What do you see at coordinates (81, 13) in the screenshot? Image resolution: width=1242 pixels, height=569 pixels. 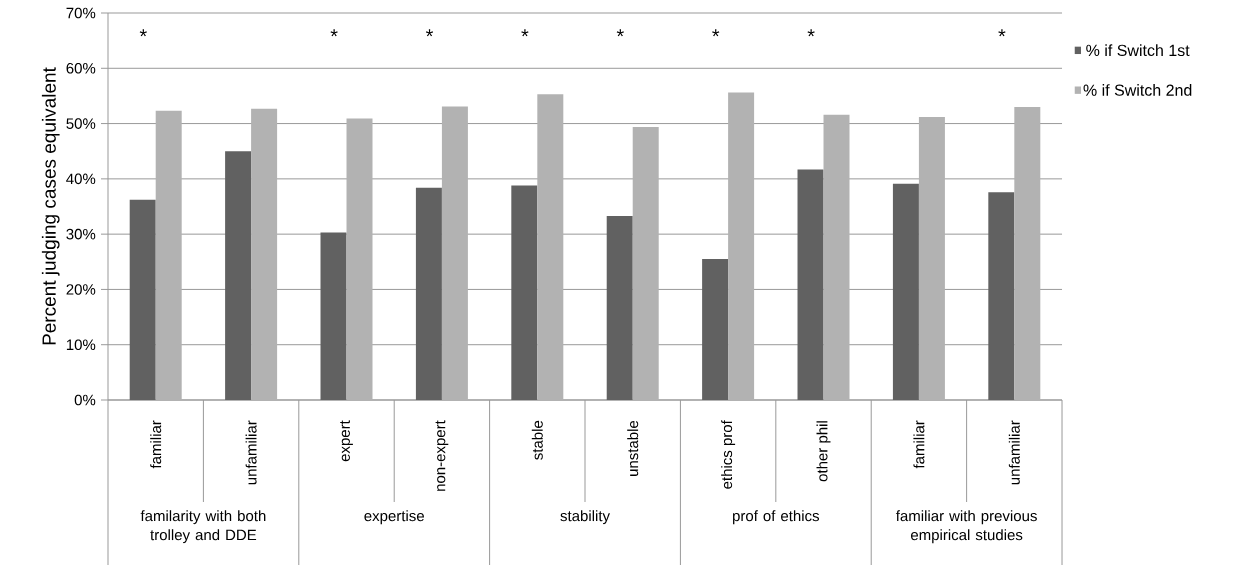 I see `y-tick-label: 70%` at bounding box center [81, 13].